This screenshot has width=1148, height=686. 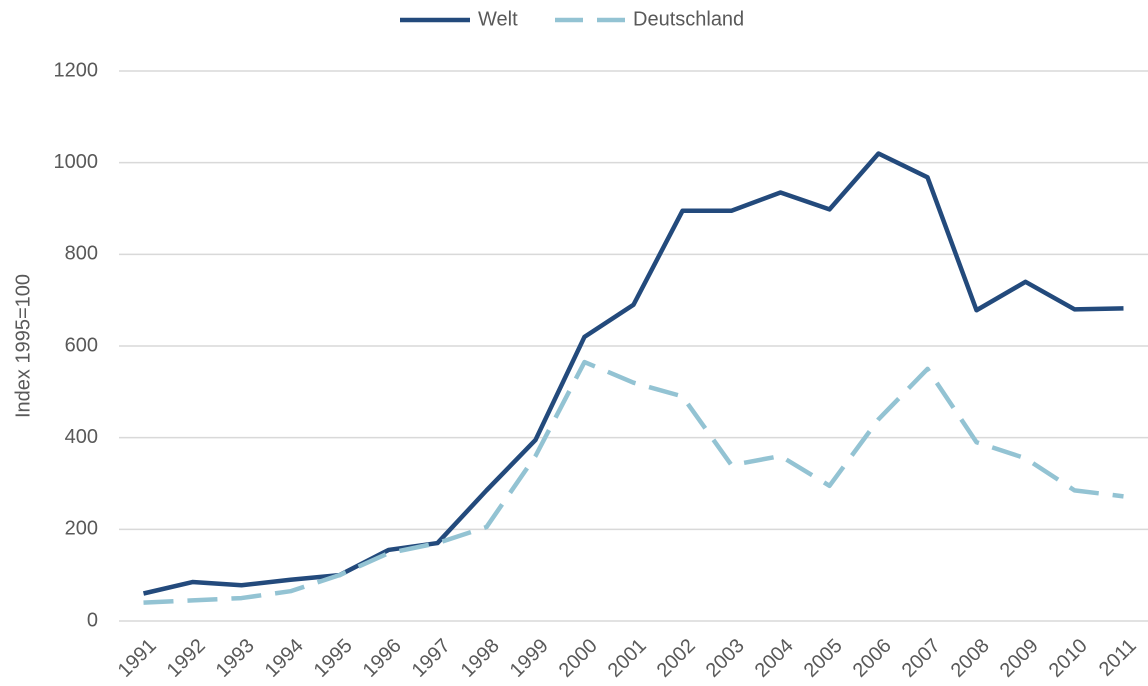 I want to click on x-tick-label: 1991, so click(x=137, y=658).